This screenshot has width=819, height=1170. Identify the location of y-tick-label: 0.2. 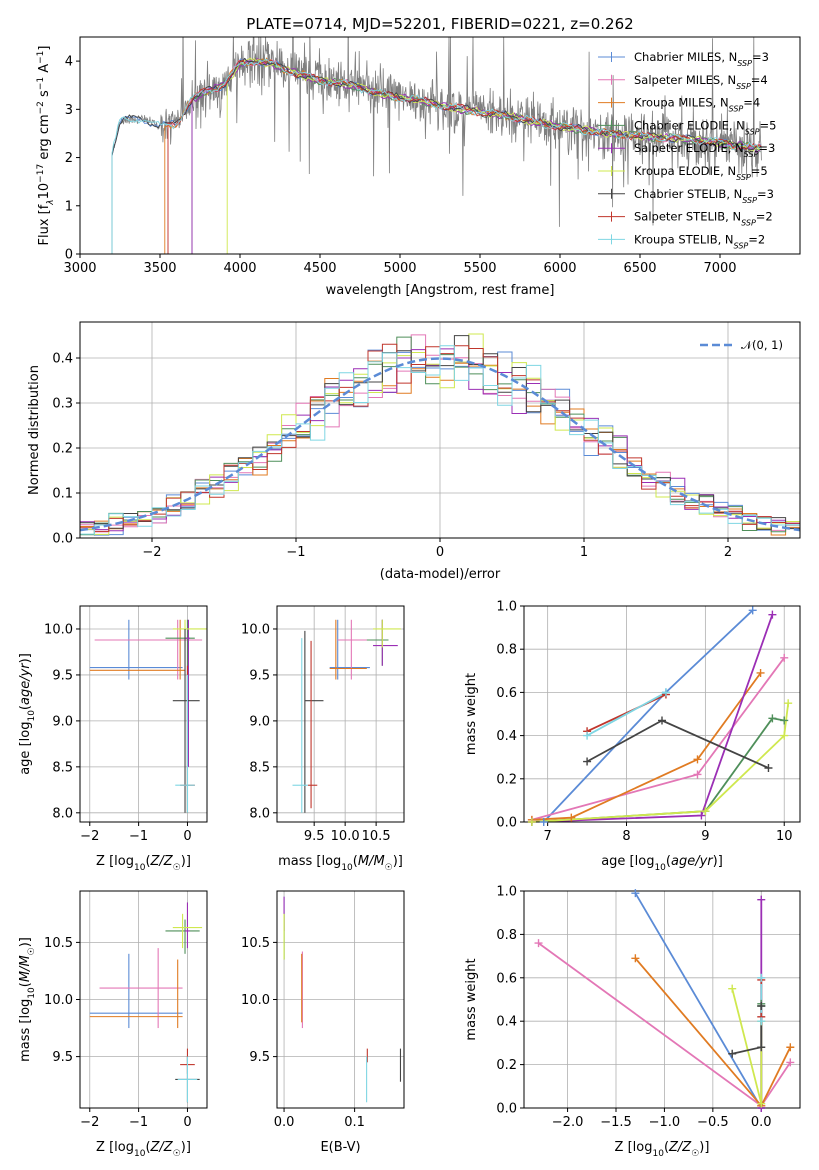
(506, 1065).